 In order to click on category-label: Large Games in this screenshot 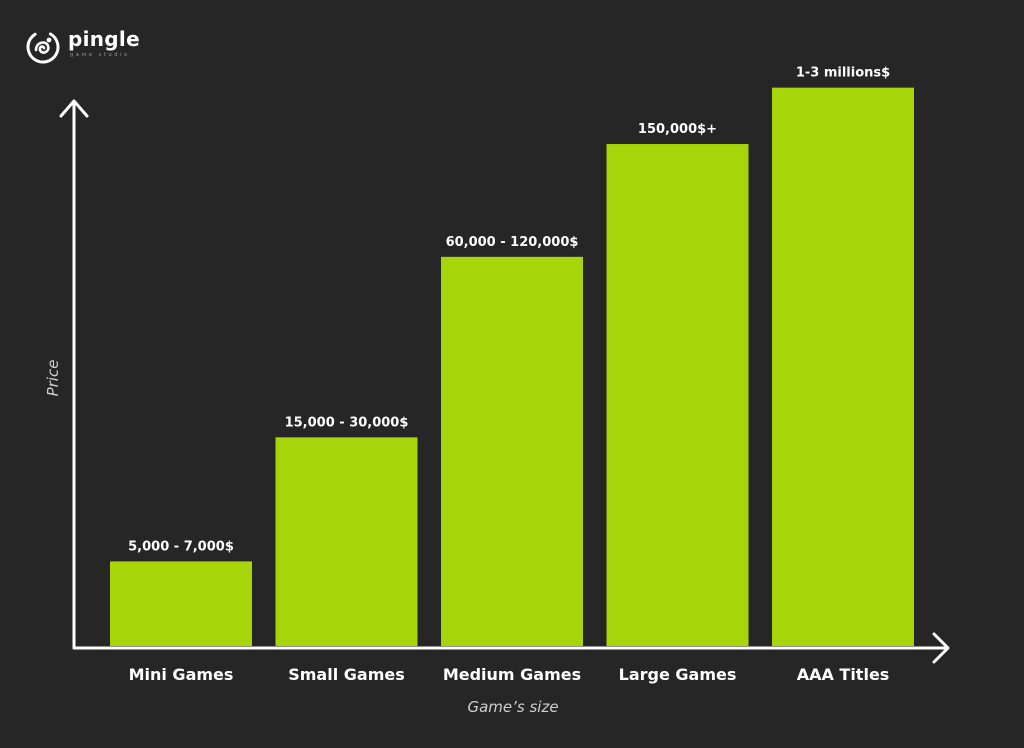, I will do `click(678, 674)`.